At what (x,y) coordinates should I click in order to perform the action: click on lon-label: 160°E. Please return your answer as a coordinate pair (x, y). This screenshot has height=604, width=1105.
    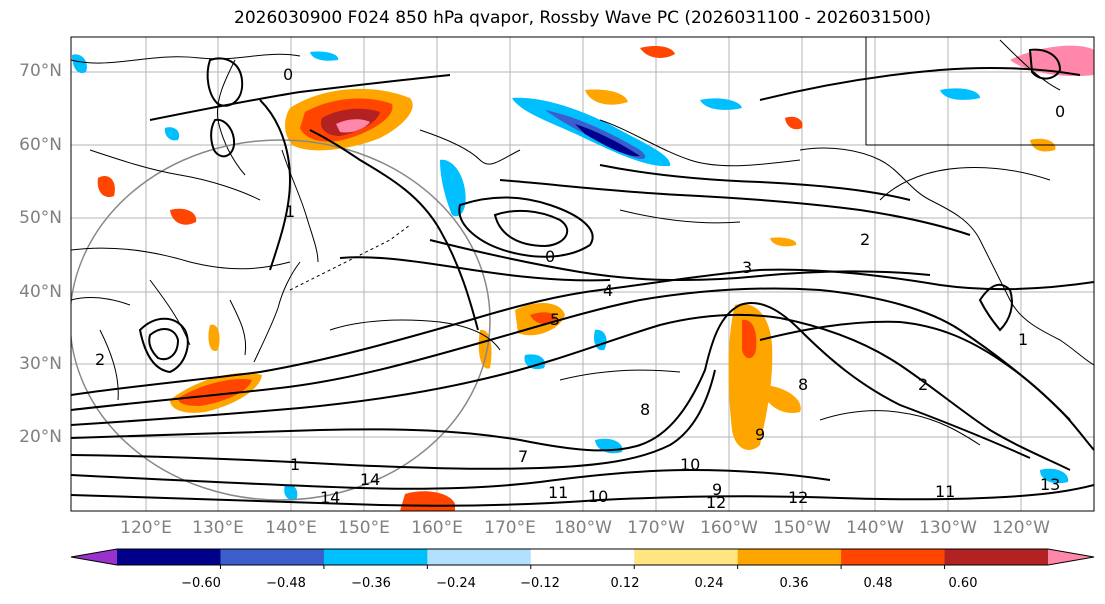
    Looking at the image, I should click on (437, 528).